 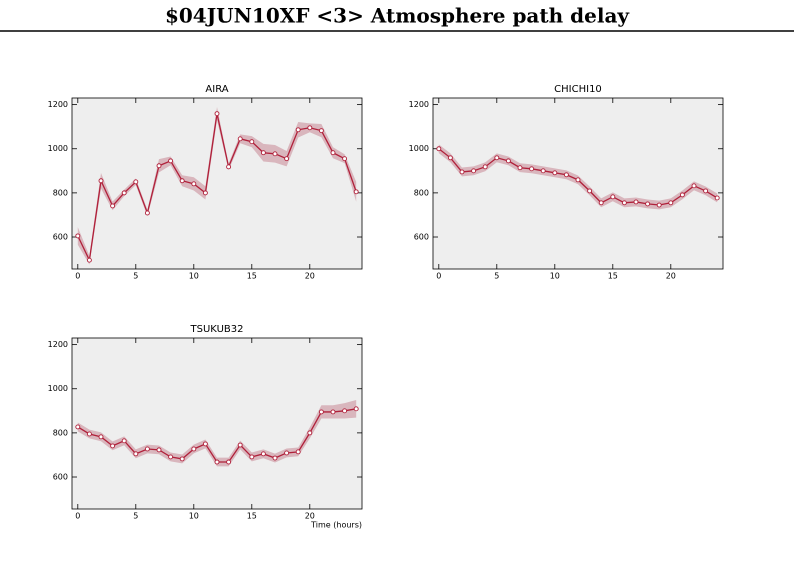 What do you see at coordinates (578, 89) in the screenshot?
I see `panel-title: CHICHI10` at bounding box center [578, 89].